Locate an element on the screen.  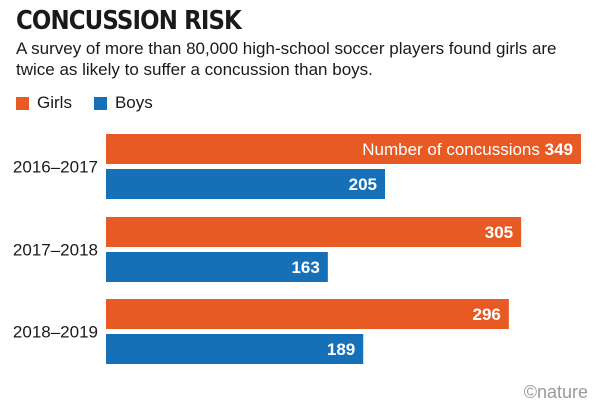
bar-value: 205 is located at coordinates (363, 184).